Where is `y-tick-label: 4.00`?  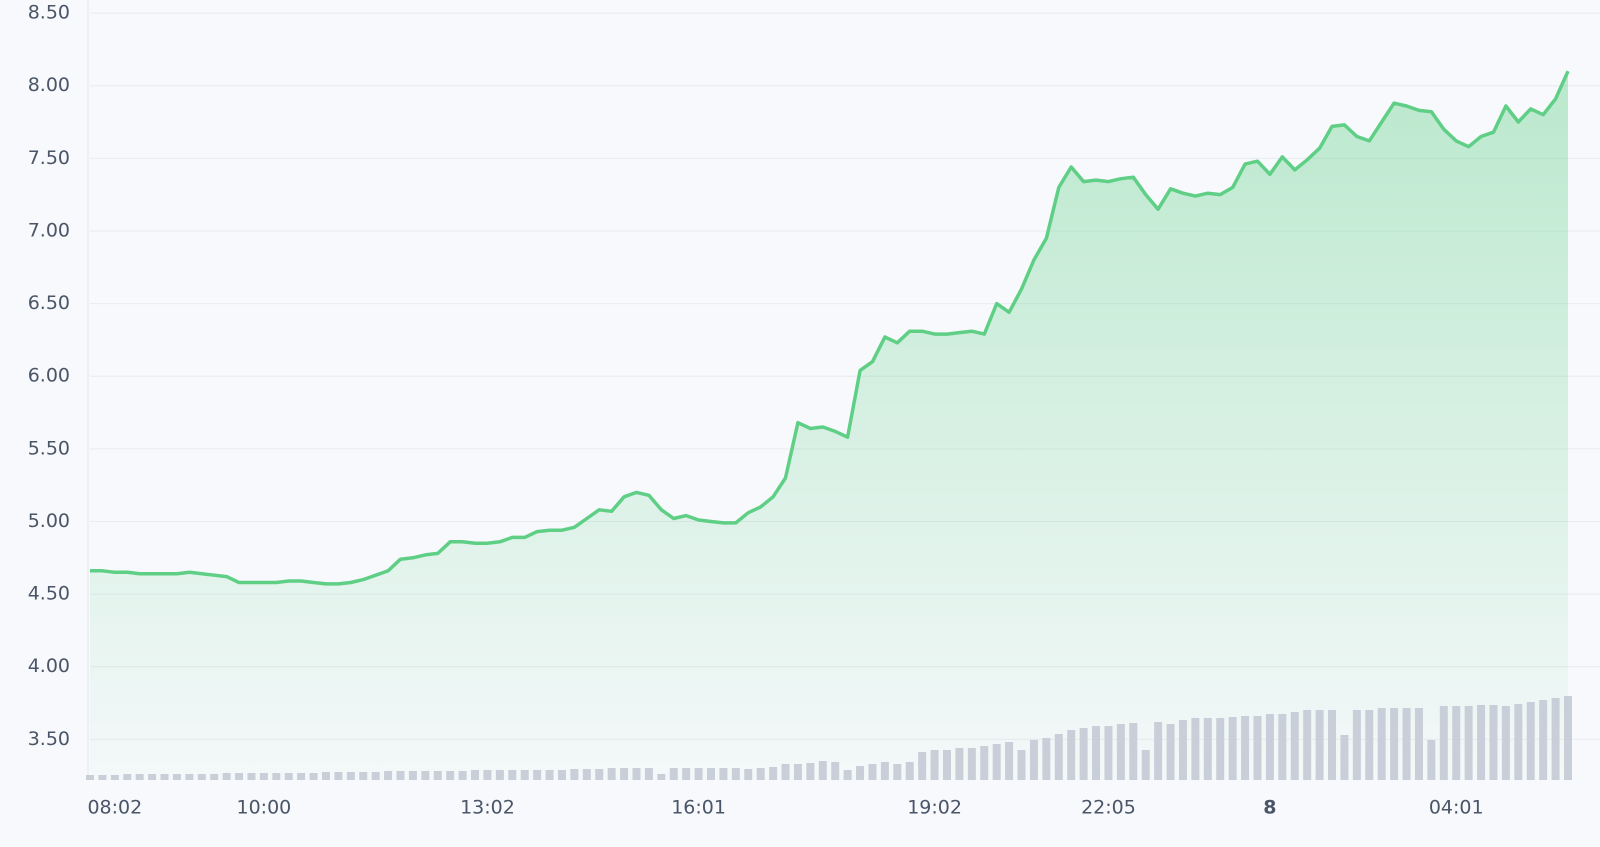
y-tick-label: 4.00 is located at coordinates (49, 666).